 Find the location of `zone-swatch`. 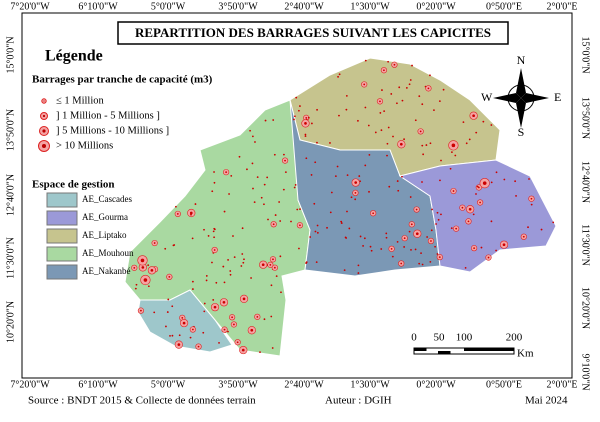

zone-swatch is located at coordinates (62, 218).